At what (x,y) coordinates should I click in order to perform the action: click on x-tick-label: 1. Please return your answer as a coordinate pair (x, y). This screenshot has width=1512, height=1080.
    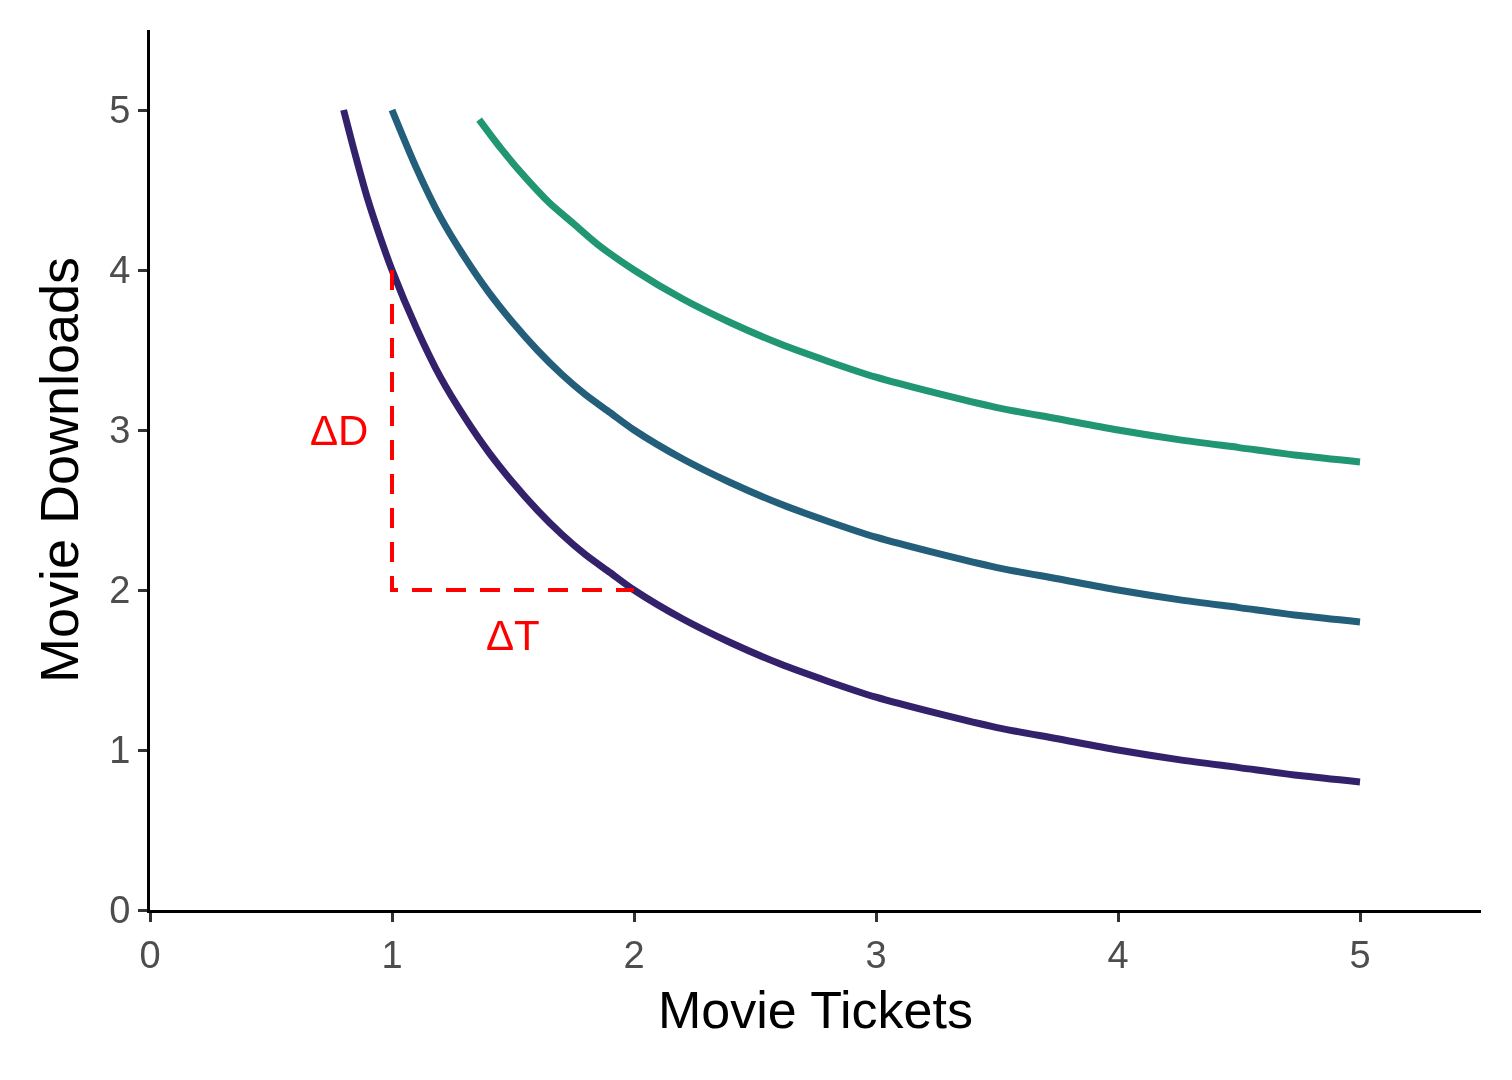
    Looking at the image, I should click on (392, 954).